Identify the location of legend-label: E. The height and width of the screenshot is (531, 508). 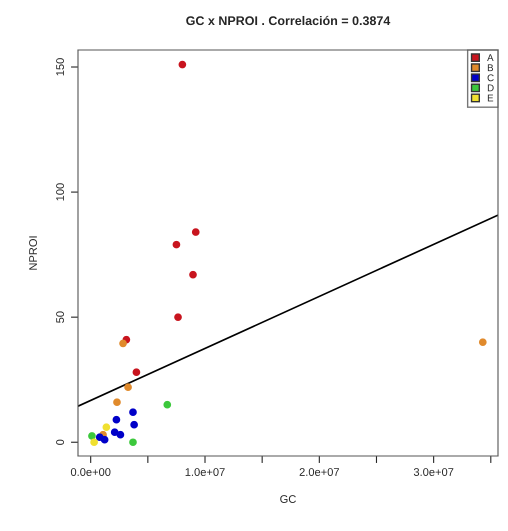
(491, 98).